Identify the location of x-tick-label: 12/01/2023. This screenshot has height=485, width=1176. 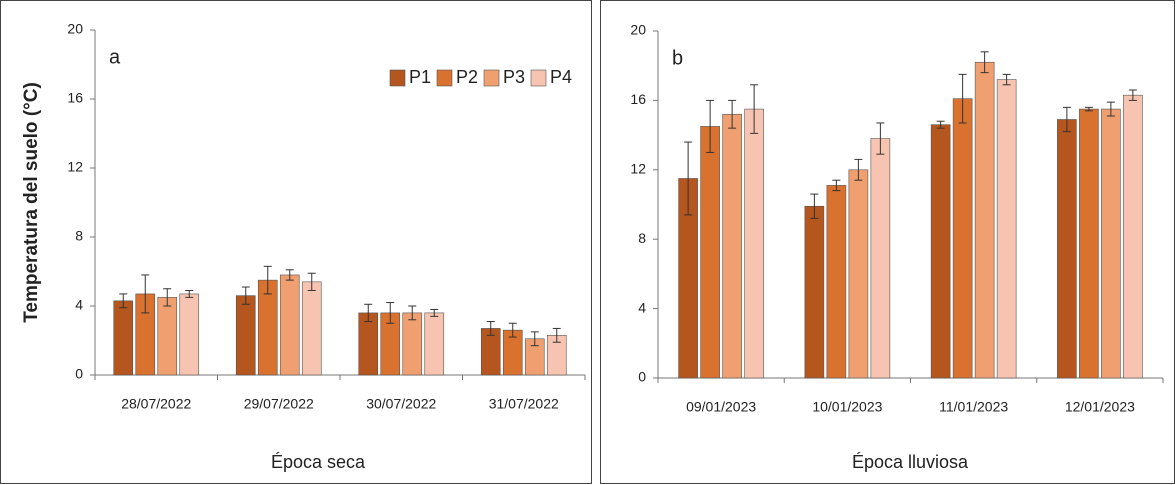
(1100, 407).